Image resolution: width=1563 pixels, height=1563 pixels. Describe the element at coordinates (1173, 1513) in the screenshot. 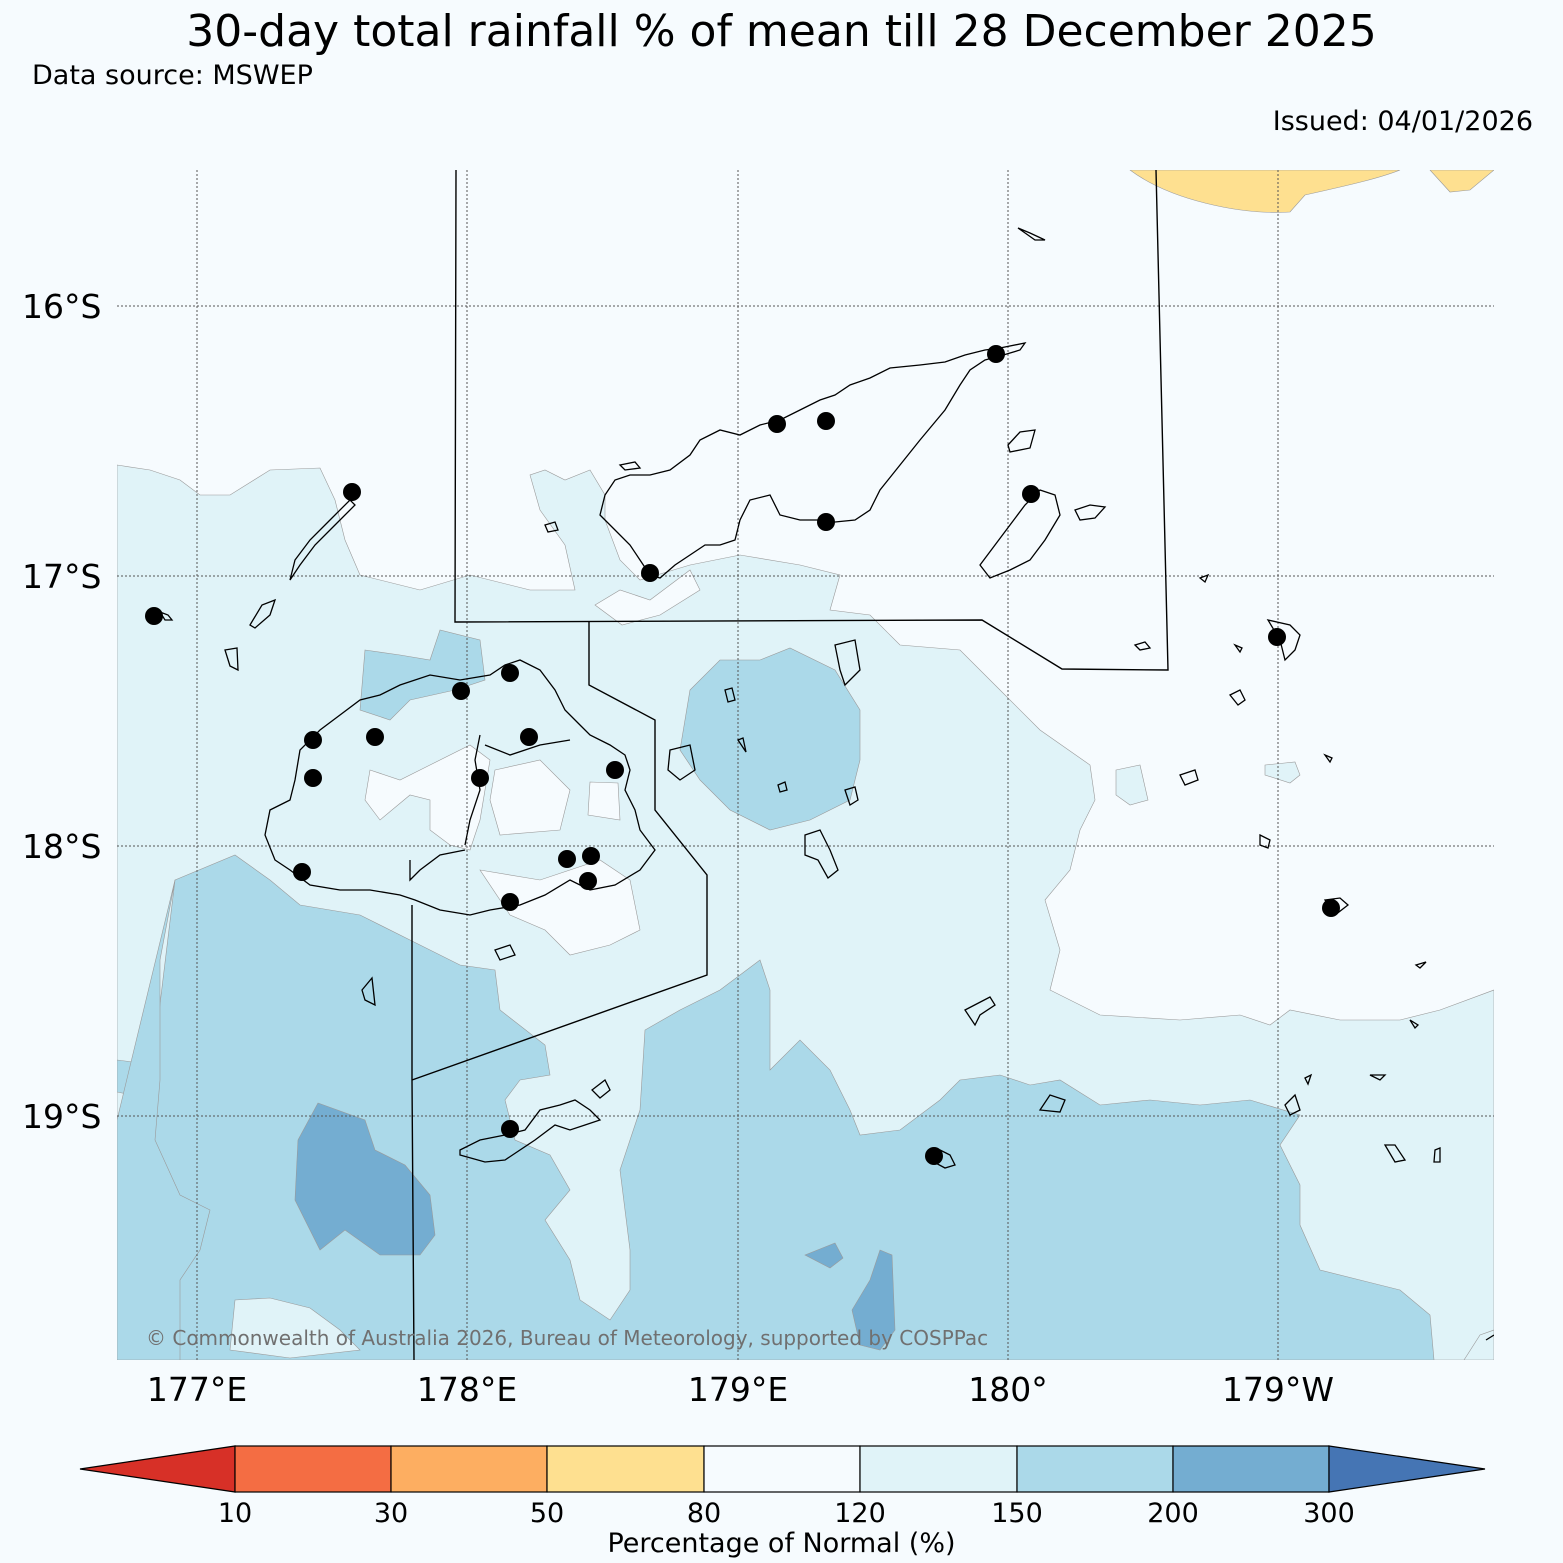

I see `colorbar-tick-200: 200` at that location.